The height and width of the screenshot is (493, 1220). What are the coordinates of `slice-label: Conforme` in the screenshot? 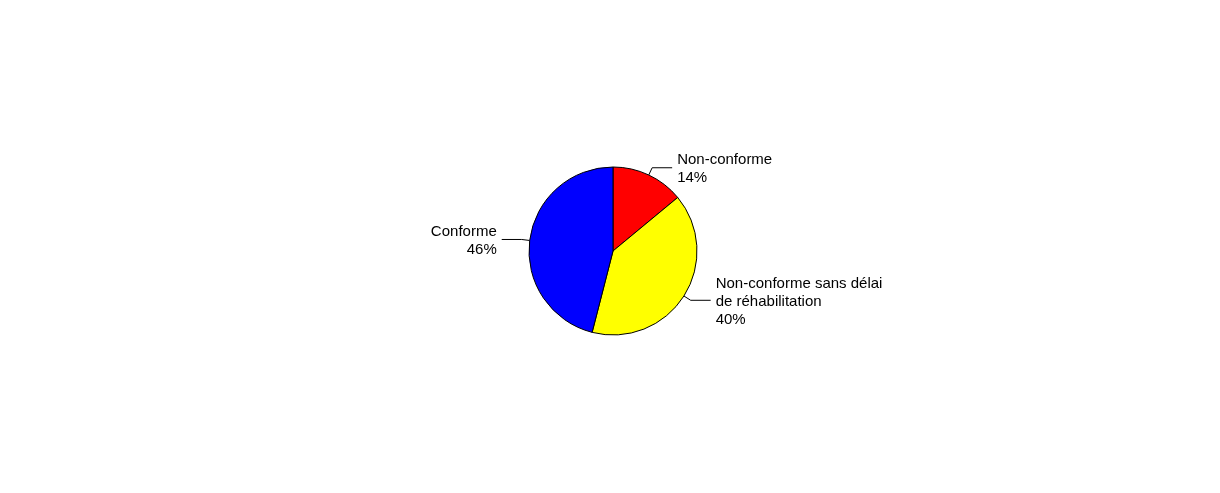 It's located at (463, 230).